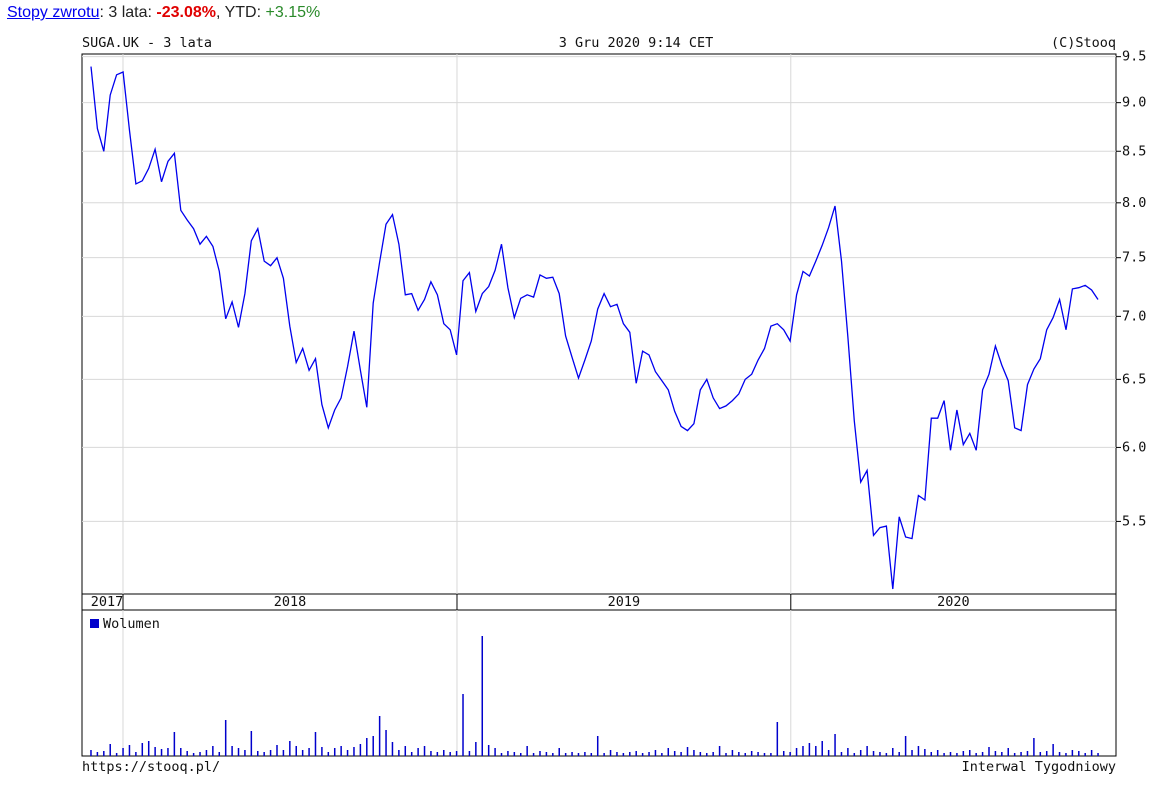  What do you see at coordinates (1134, 203) in the screenshot?
I see `y-tick-label: 8.0` at bounding box center [1134, 203].